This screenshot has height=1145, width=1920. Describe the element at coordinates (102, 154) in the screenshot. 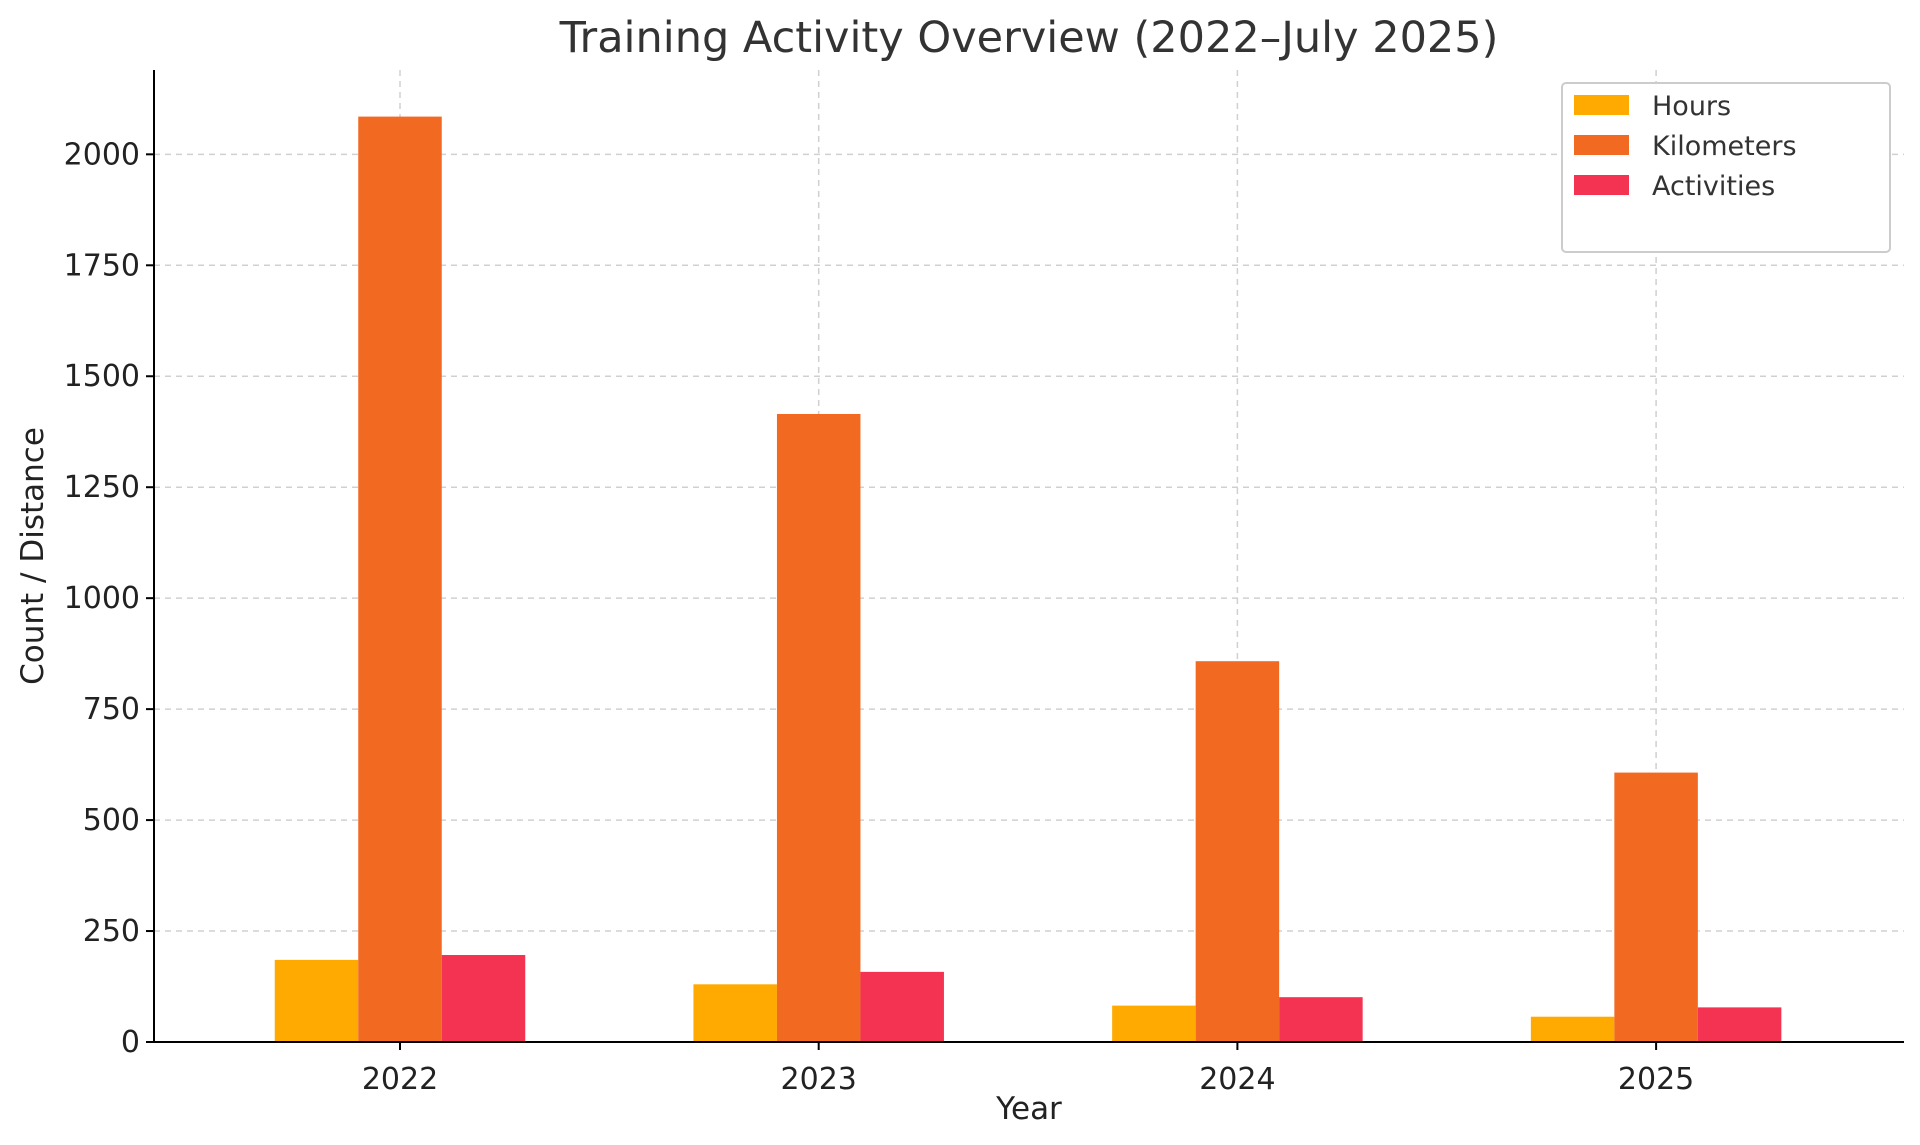

I see `y-tick-label: 2000` at that location.